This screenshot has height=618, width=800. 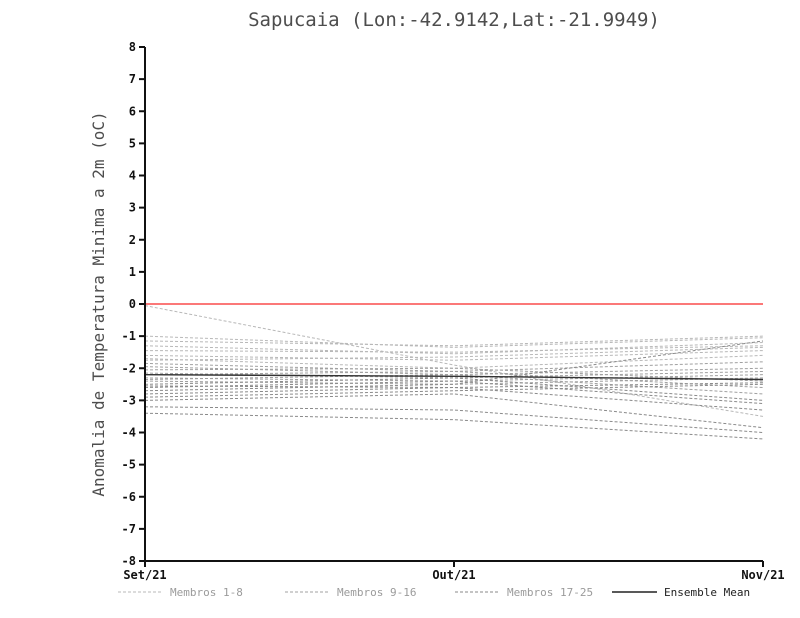 What do you see at coordinates (98, 303) in the screenshot?
I see `y-axis-label: Anomalia de Temperatura Minima a 2m (oC)` at bounding box center [98, 303].